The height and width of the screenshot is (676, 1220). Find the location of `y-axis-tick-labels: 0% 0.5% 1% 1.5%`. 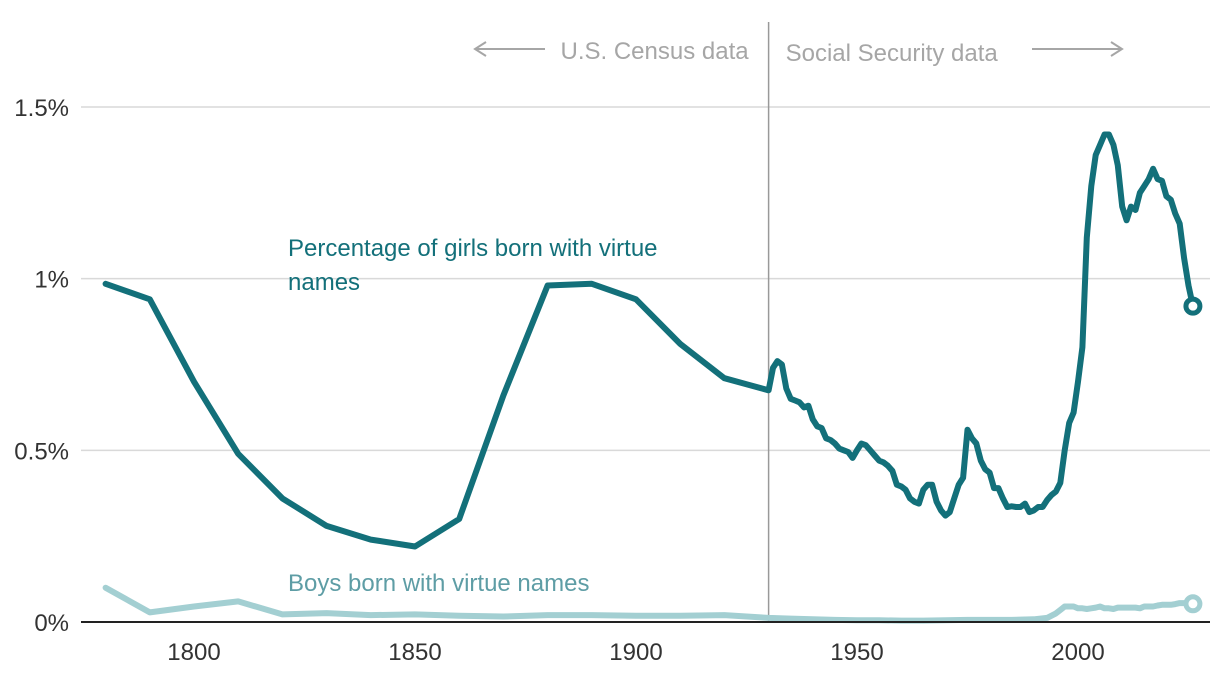

y-axis-tick-labels: 0% 0.5% 1% 1.5% is located at coordinates (41, 366).